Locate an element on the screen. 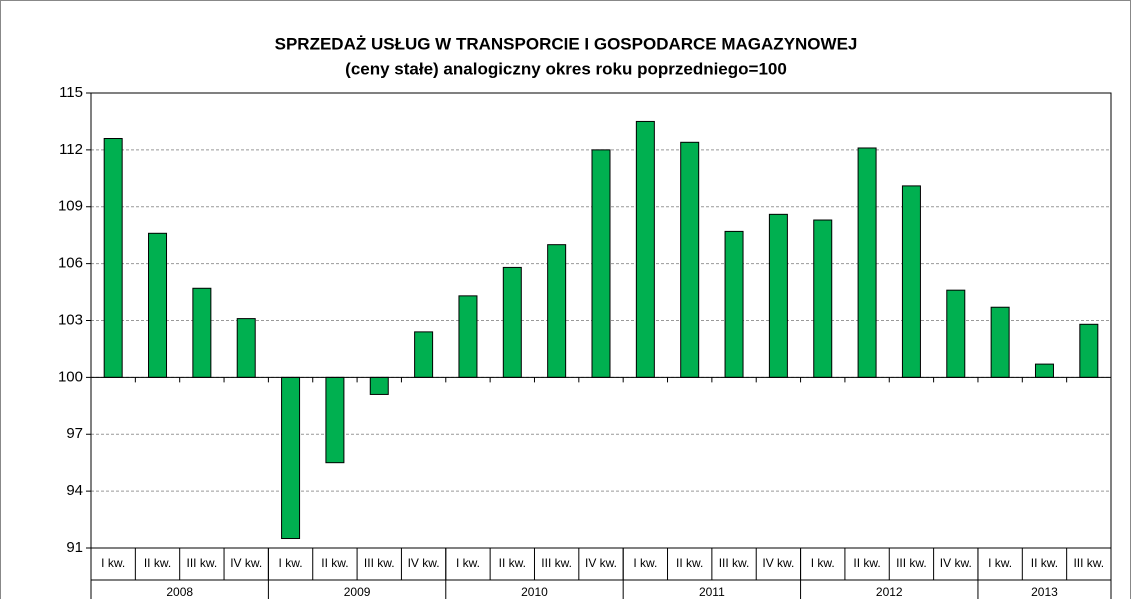 This screenshot has width=1131, height=599. group-label: 2009 is located at coordinates (357, 592).